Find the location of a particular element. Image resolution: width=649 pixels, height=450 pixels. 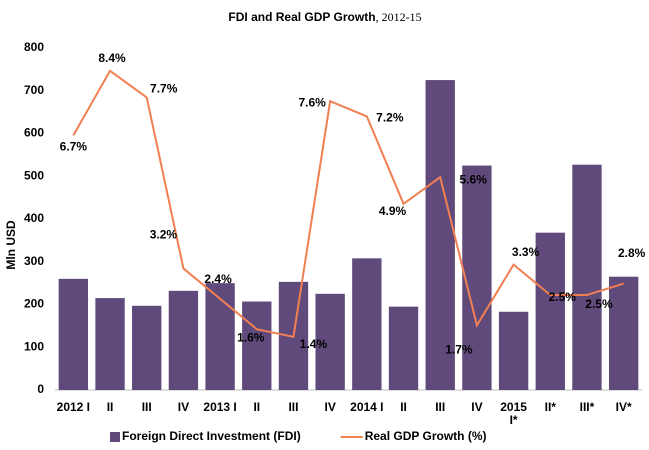

x-tick-label-line: 2015 is located at coordinates (513, 407).